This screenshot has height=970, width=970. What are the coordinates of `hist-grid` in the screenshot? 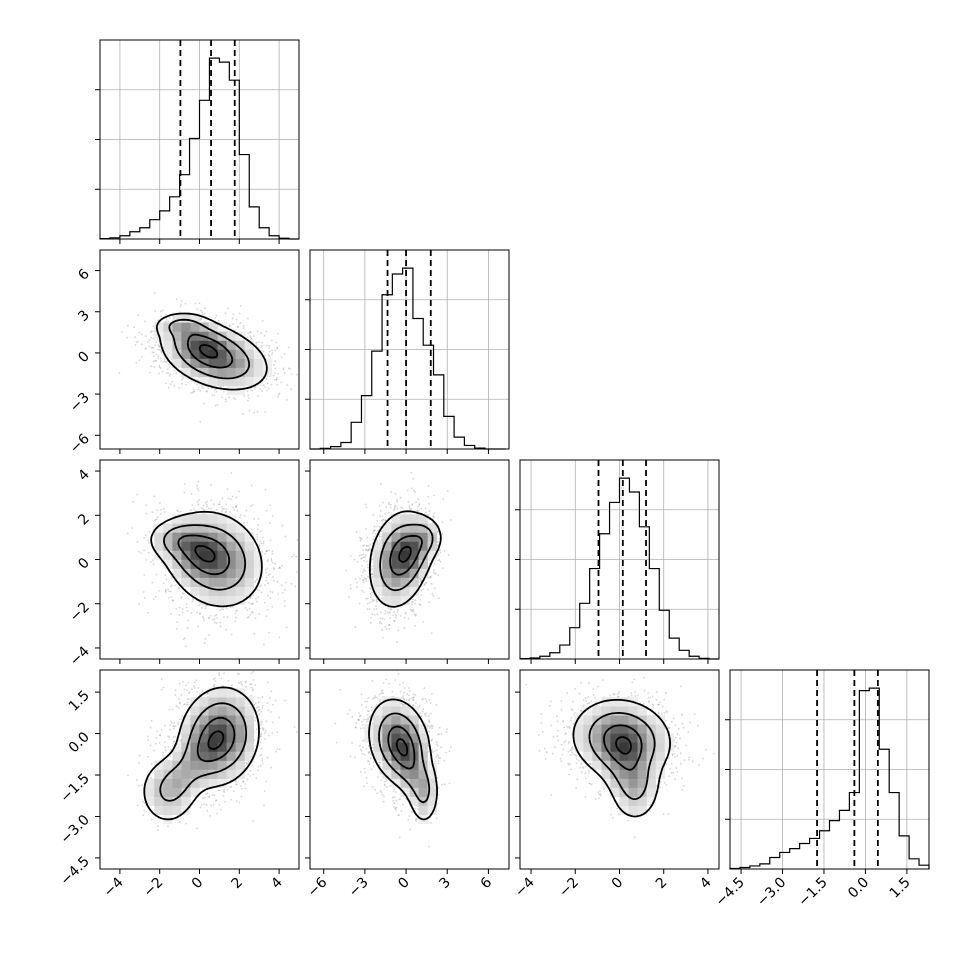 It's located at (409, 349).